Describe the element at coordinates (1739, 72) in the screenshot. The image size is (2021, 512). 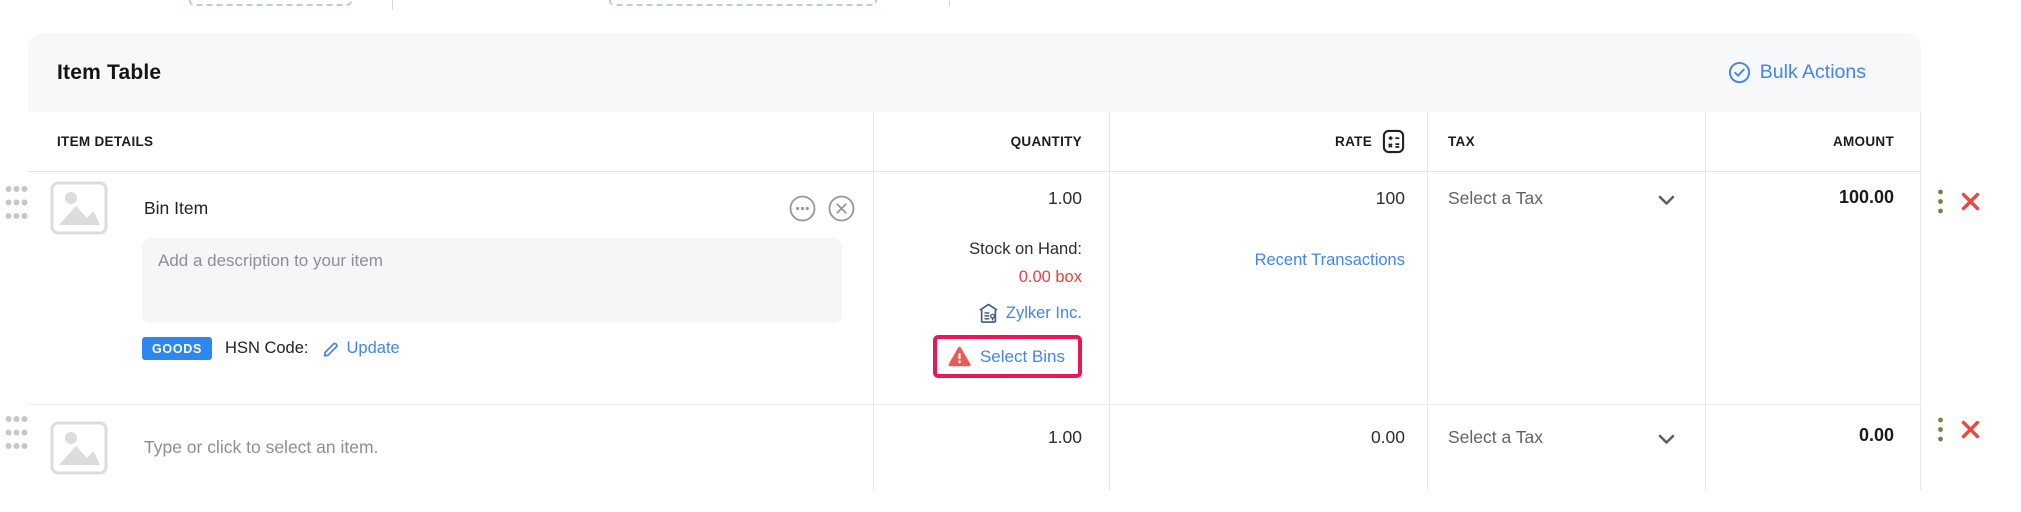
I see `check-circle-icon` at that location.